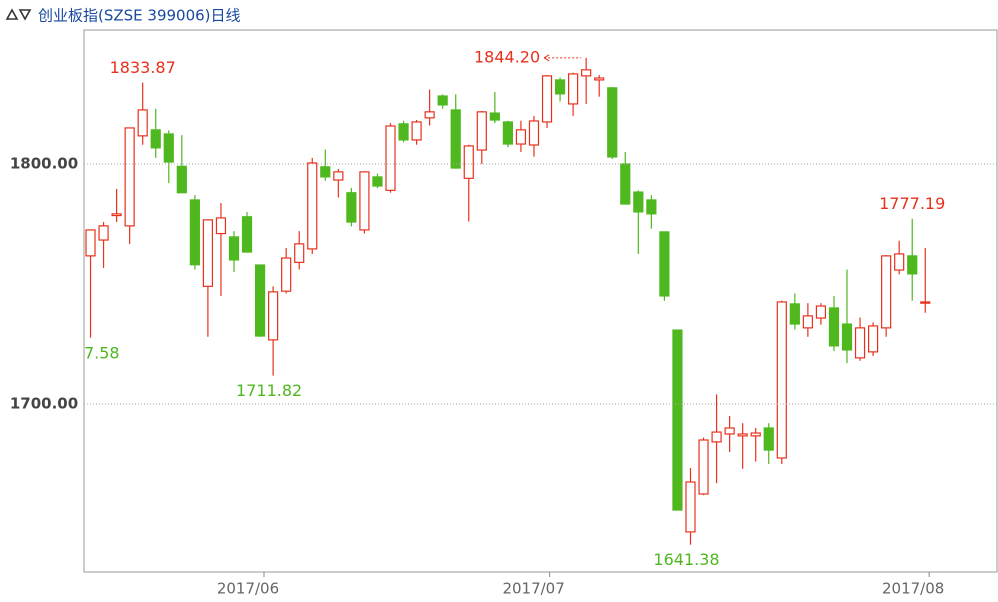  I want to click on high-label: 1777.19, so click(912, 203).